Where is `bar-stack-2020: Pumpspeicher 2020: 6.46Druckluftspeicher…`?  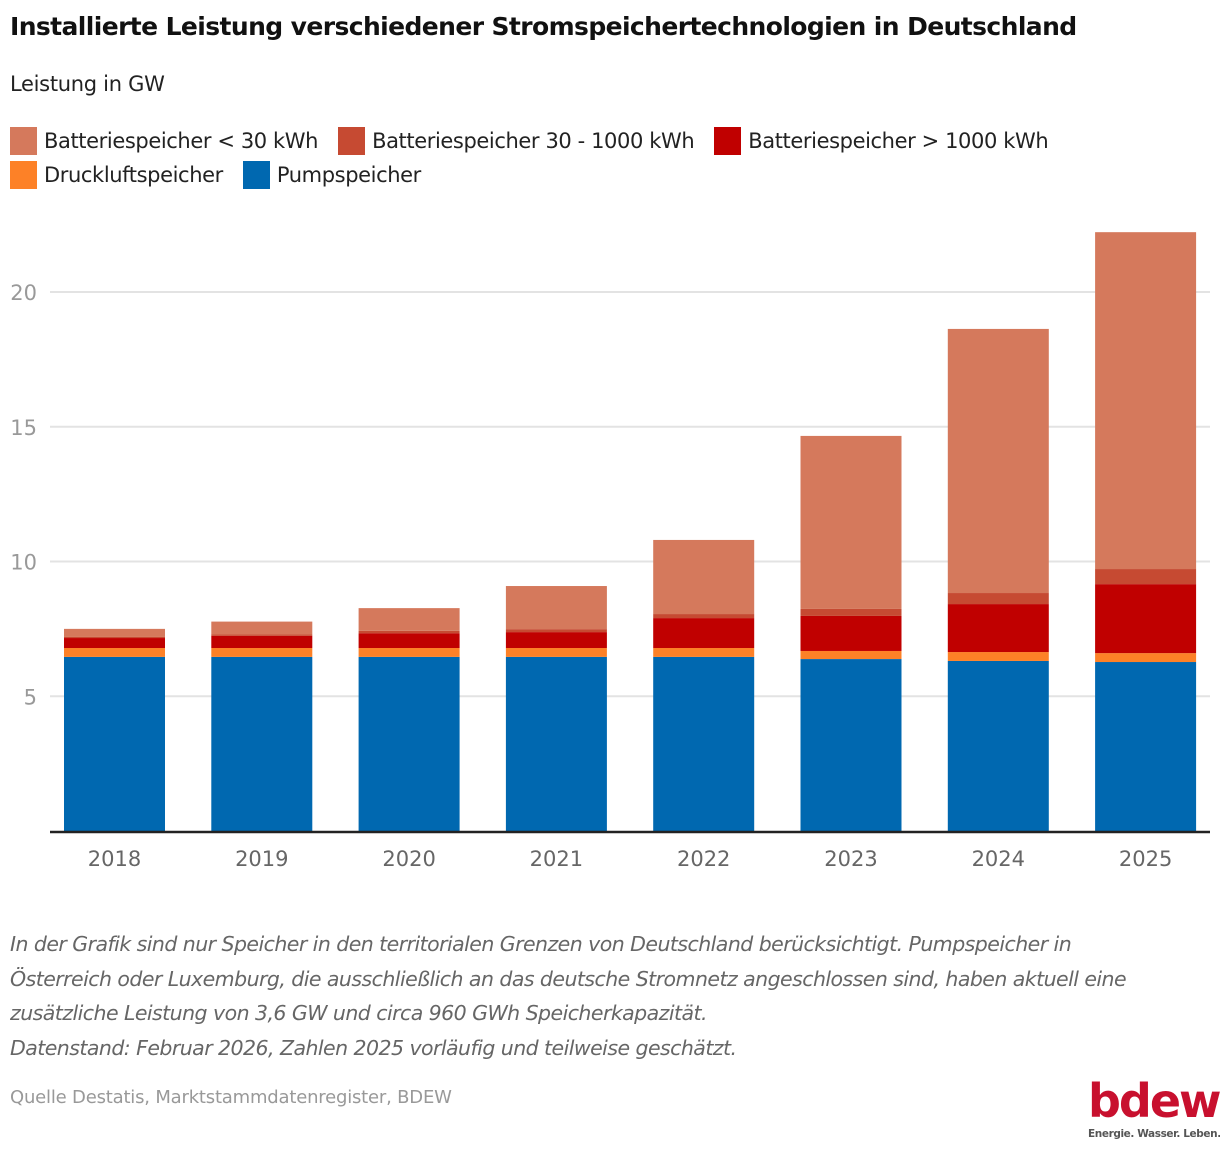 bar-stack-2020: Pumpspeicher 2020: 6.46Druckluftspeicher… is located at coordinates (409, 719).